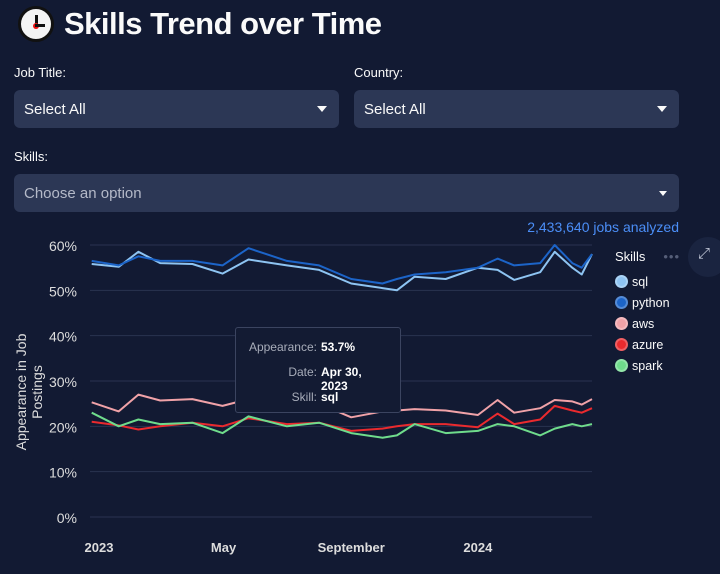 This screenshot has height=574, width=720. I want to click on job-title-value: Select All, so click(55, 109).